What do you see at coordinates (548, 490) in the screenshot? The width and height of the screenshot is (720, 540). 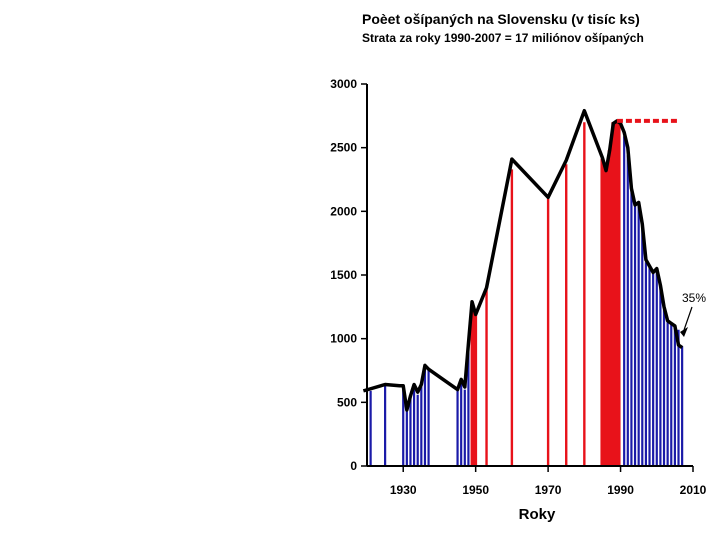 I see `x-tick-label-1970: 1970` at bounding box center [548, 490].